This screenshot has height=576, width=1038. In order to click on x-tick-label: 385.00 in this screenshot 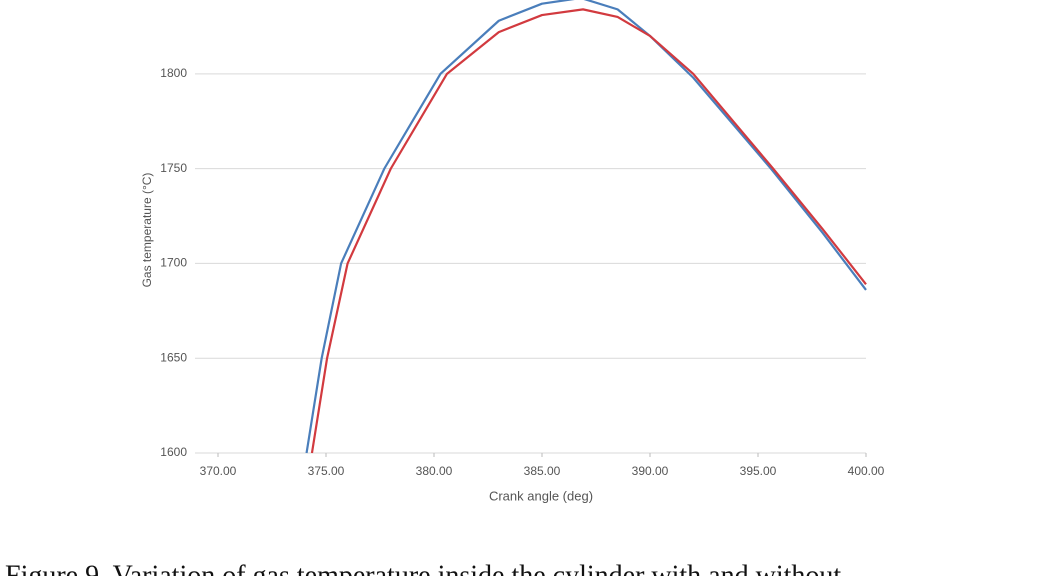, I will do `click(542, 471)`.